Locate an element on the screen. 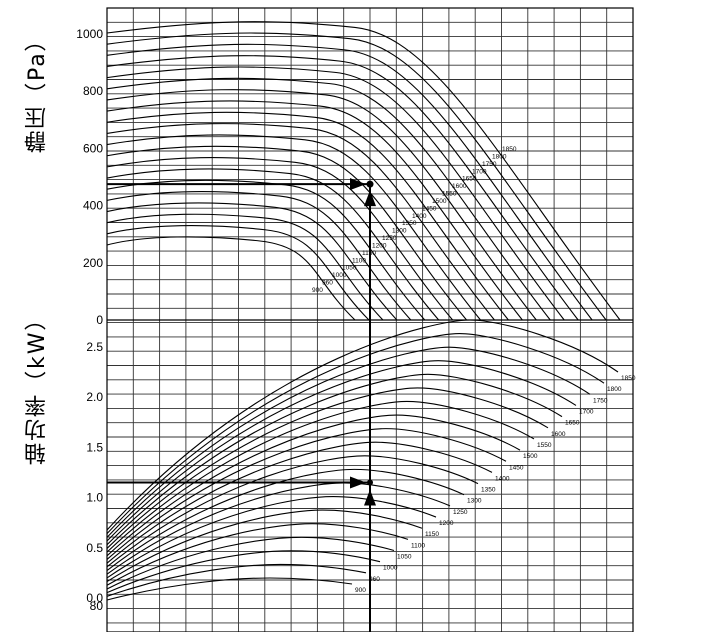 This screenshot has height=632, width=720. power-curve-label: 1350 is located at coordinates (488, 490).